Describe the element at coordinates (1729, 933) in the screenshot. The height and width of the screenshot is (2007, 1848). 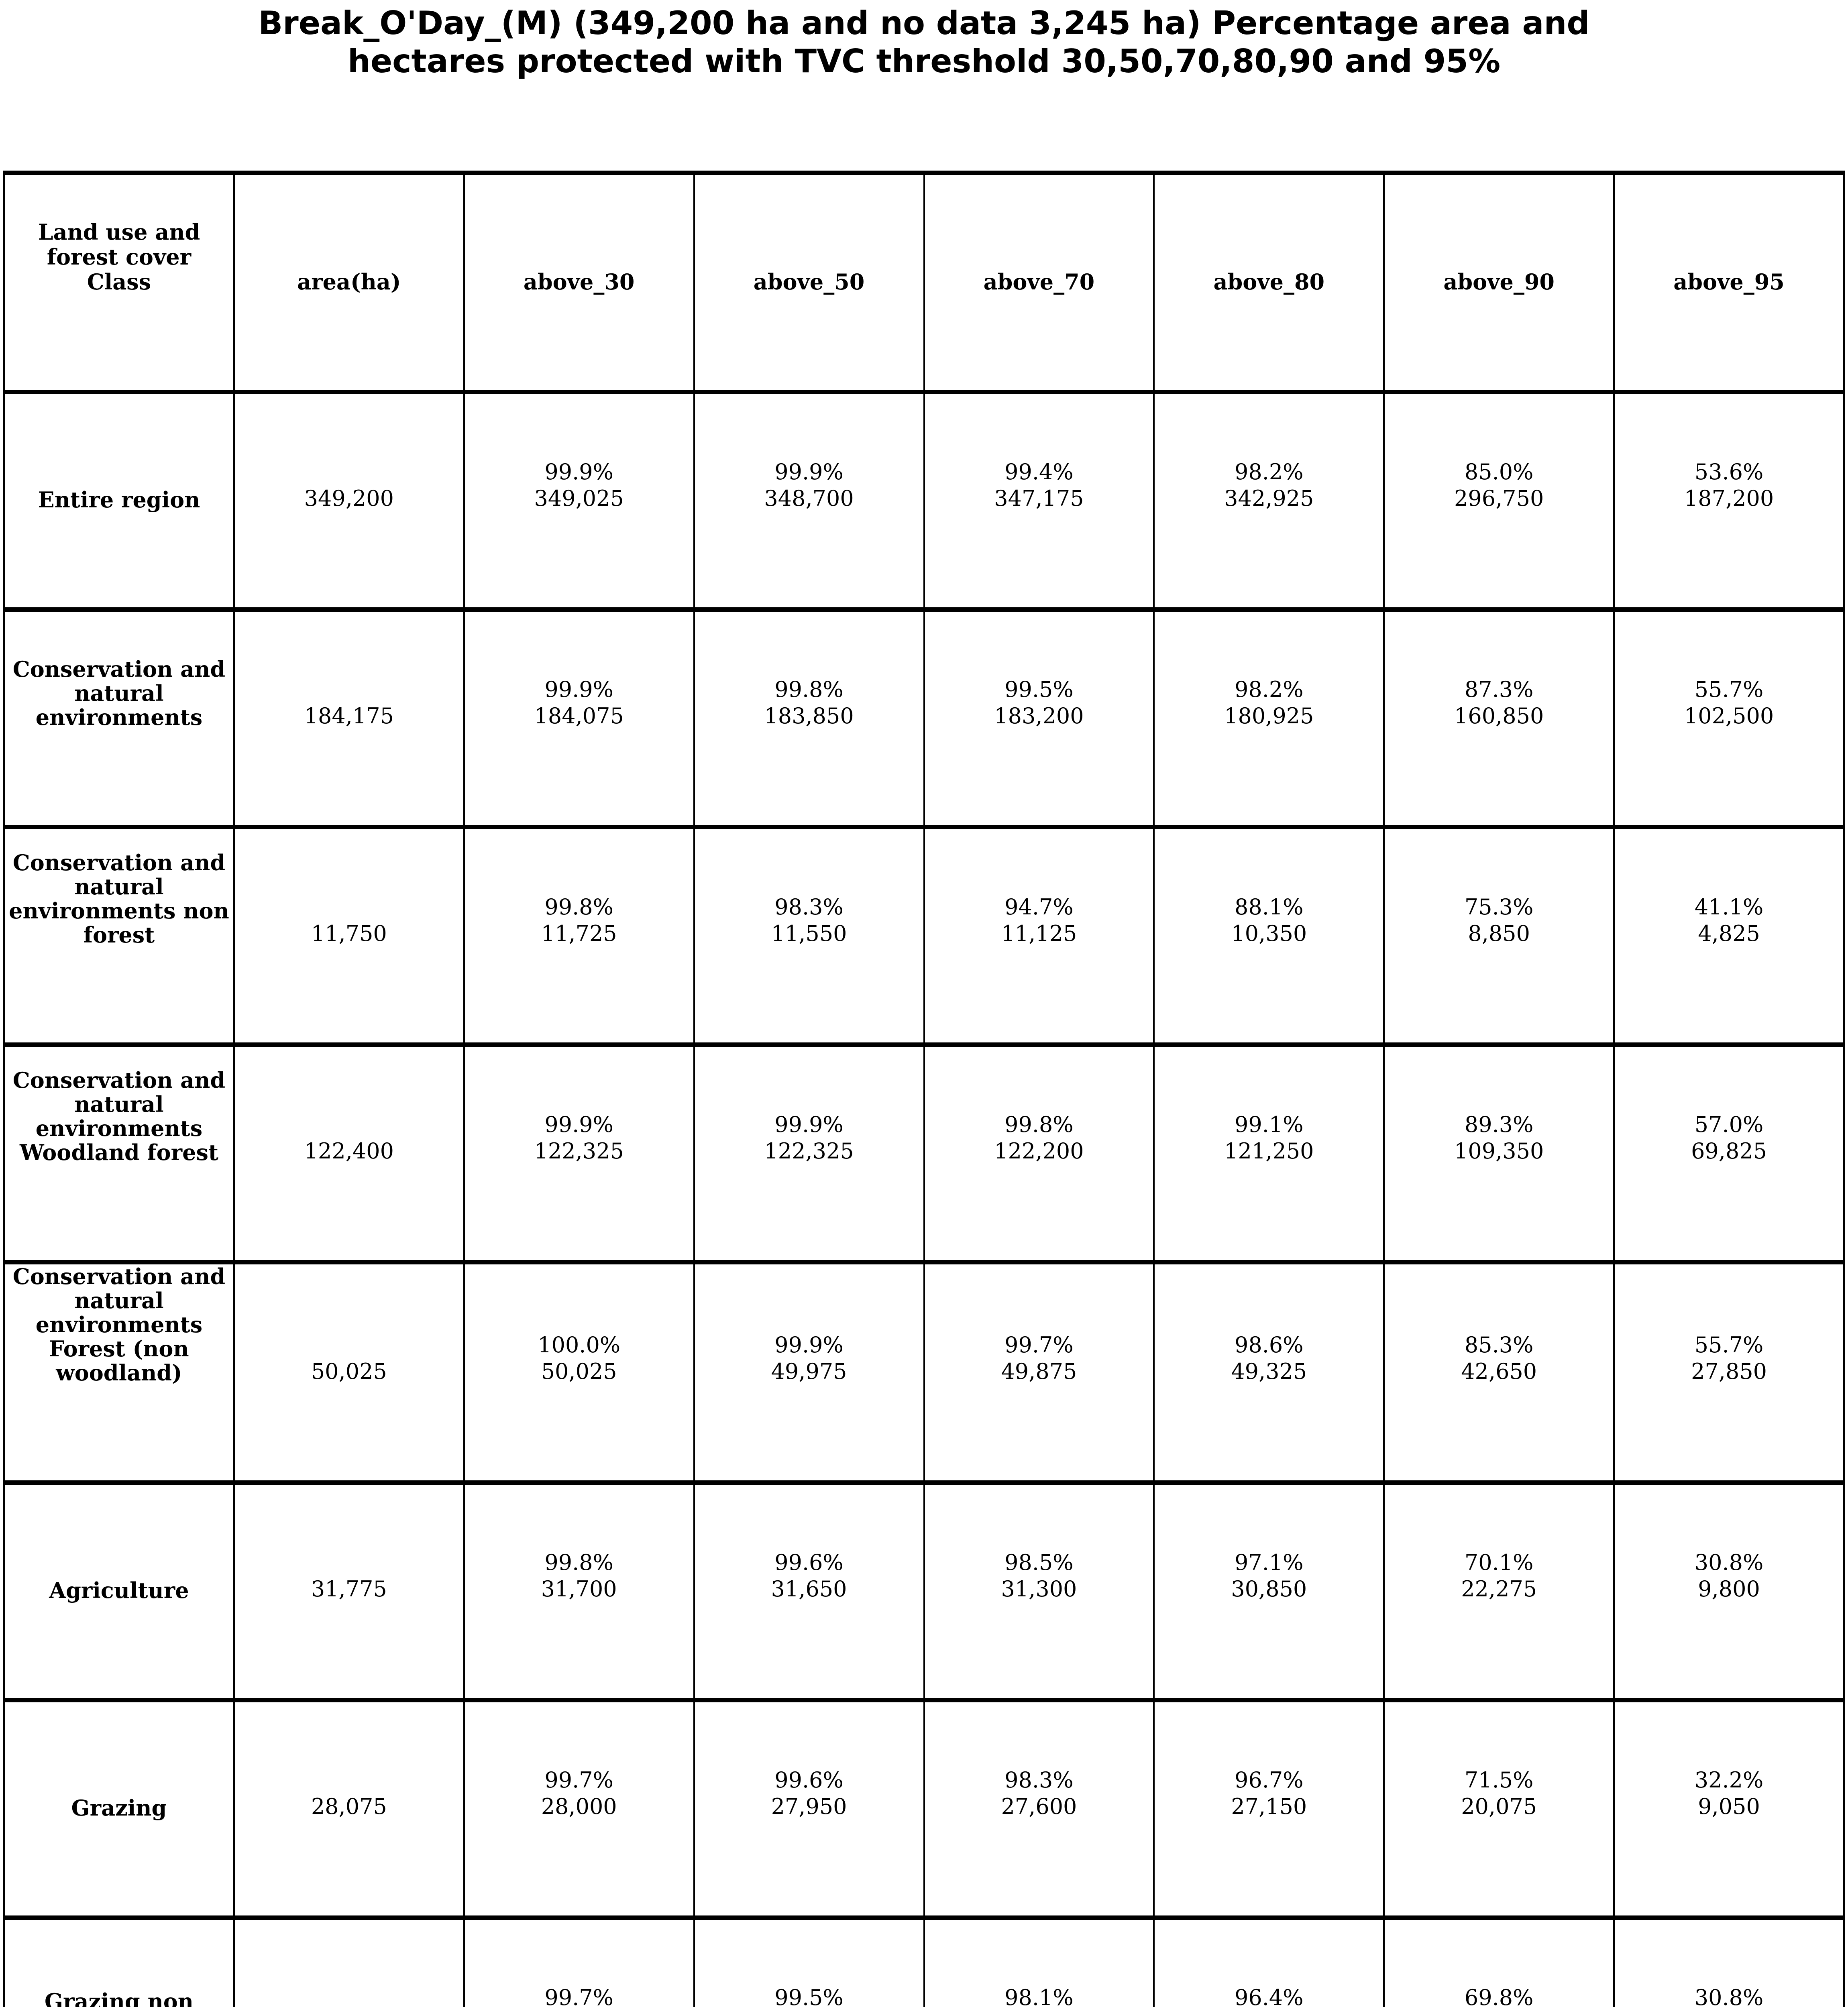
I see `hectares-value: 4,825` at that location.